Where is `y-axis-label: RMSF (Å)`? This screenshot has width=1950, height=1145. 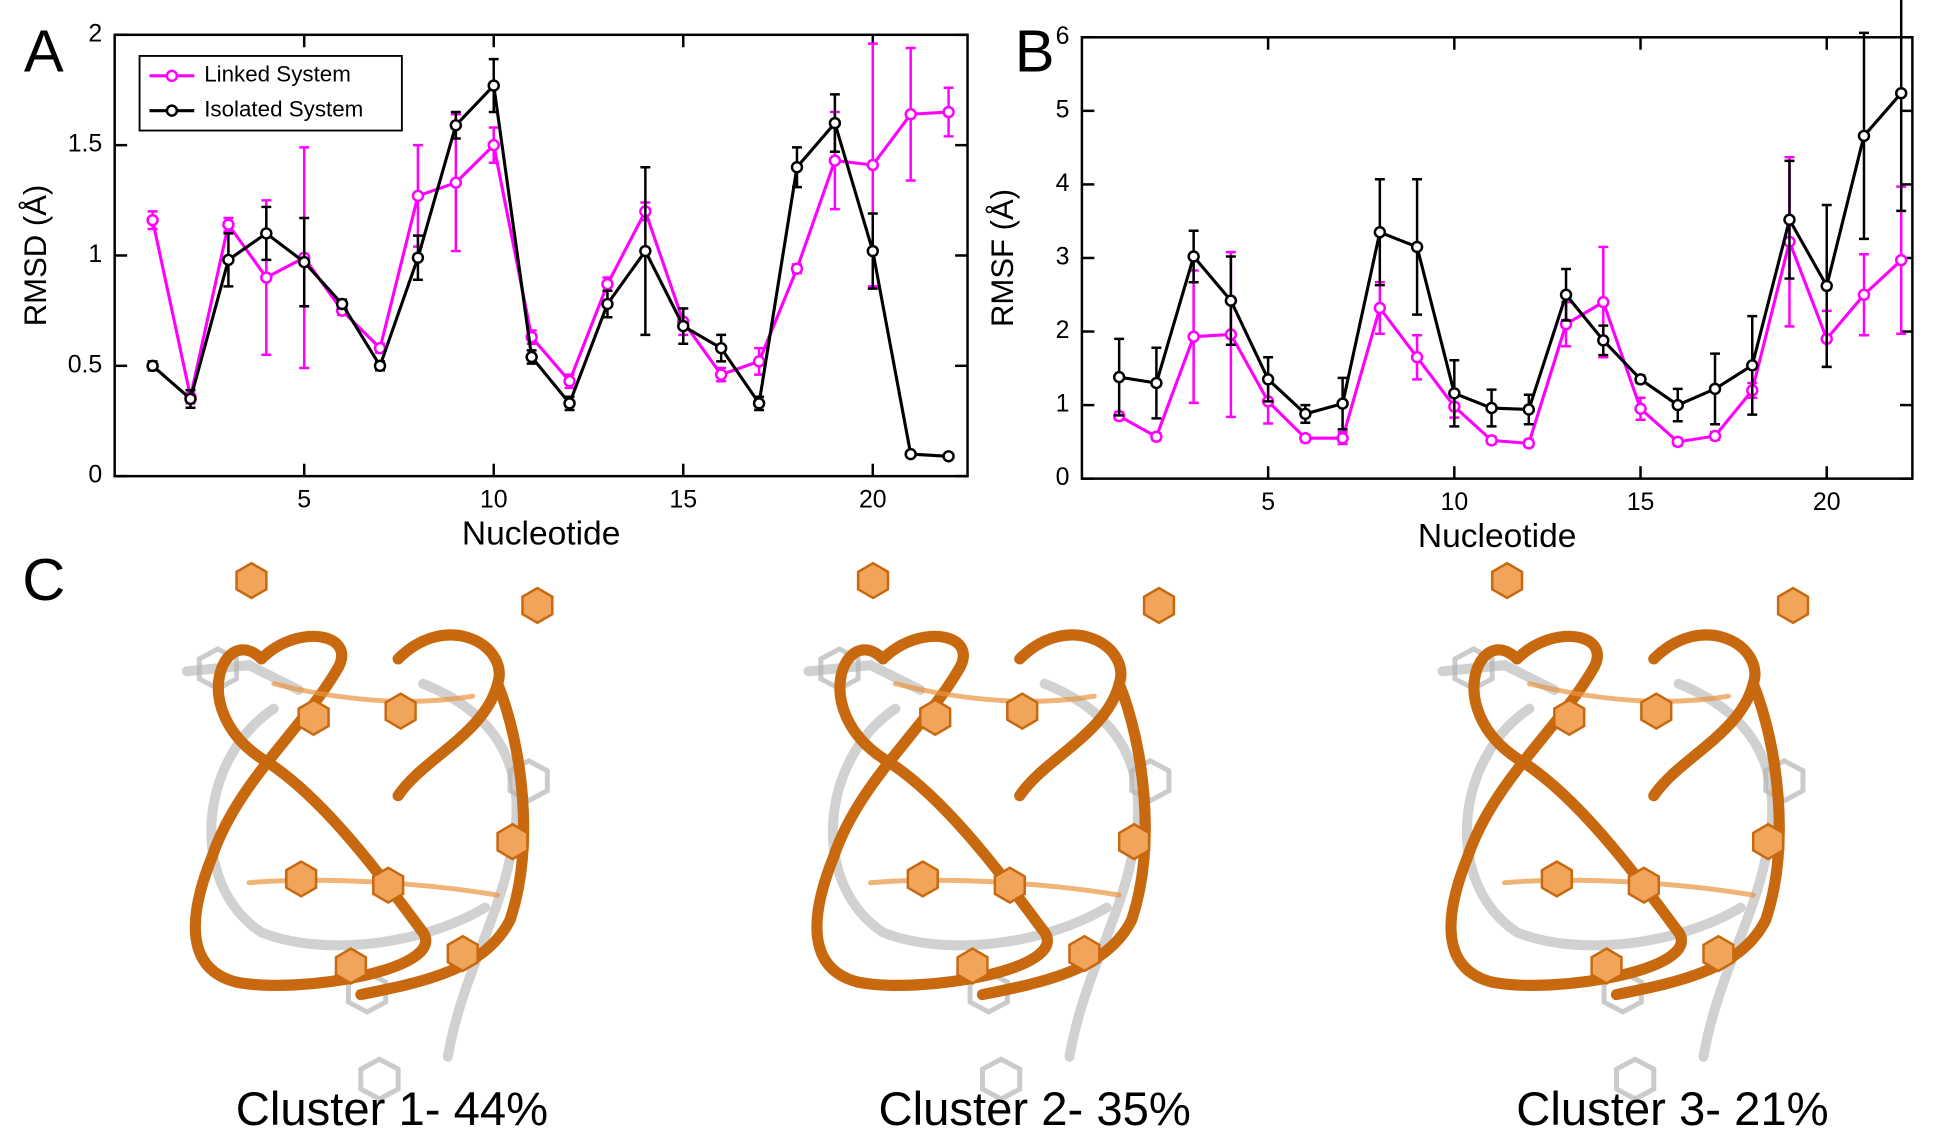 y-axis-label: RMSF (Å) is located at coordinates (1002, 258).